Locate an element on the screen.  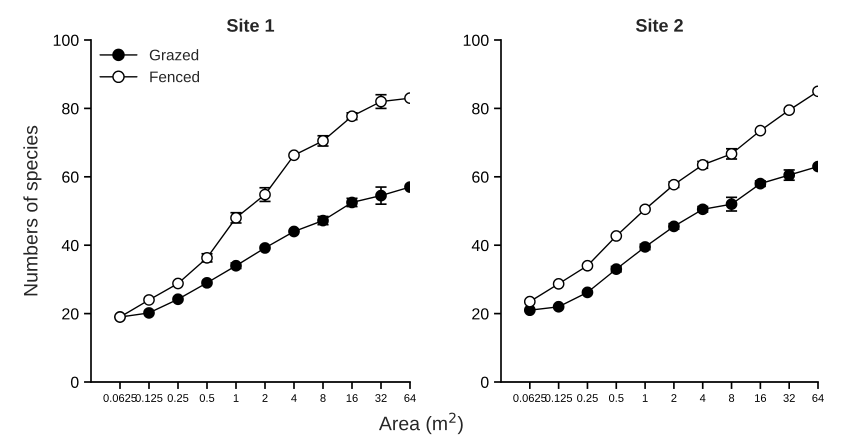
x-axis-title: Area (m$^{2}$) is located at coordinates (420, 423).